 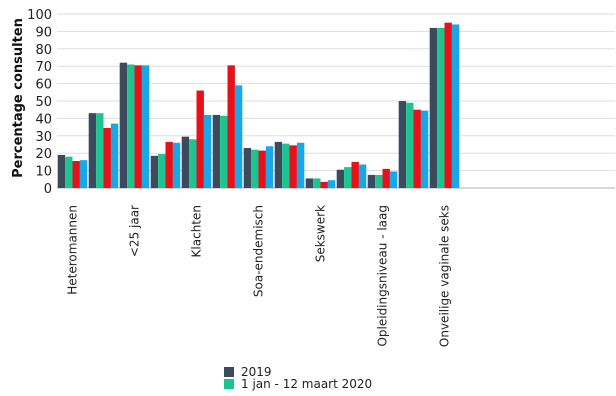 I want to click on bar-s0-g2, so click(x=123, y=125).